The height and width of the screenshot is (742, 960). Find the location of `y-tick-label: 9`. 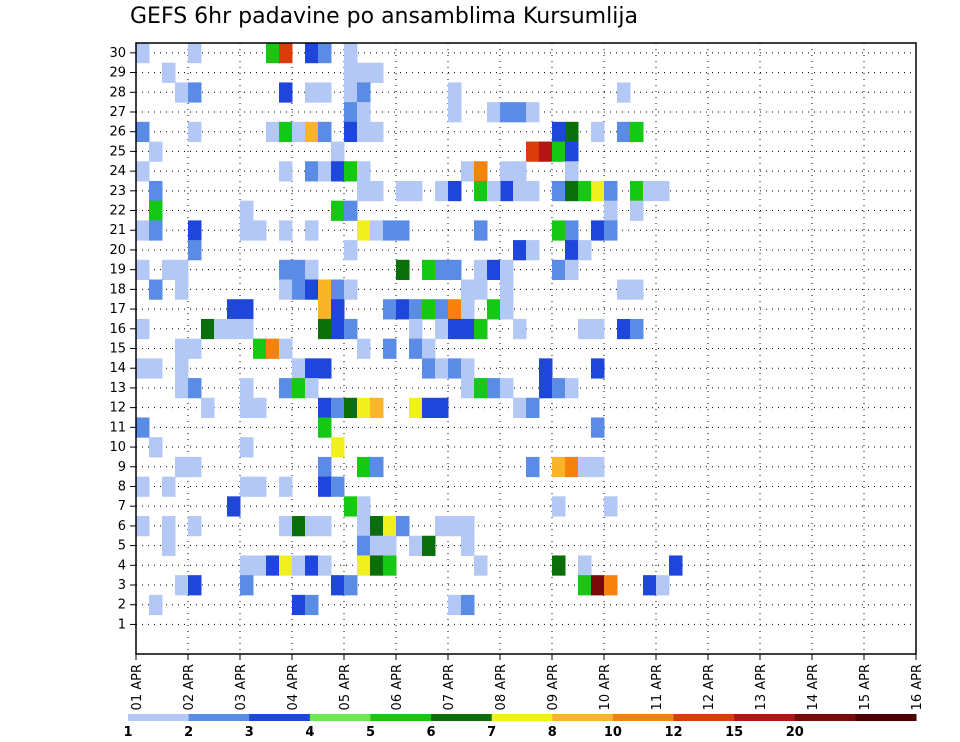

y-tick-label: 9 is located at coordinates (122, 467).